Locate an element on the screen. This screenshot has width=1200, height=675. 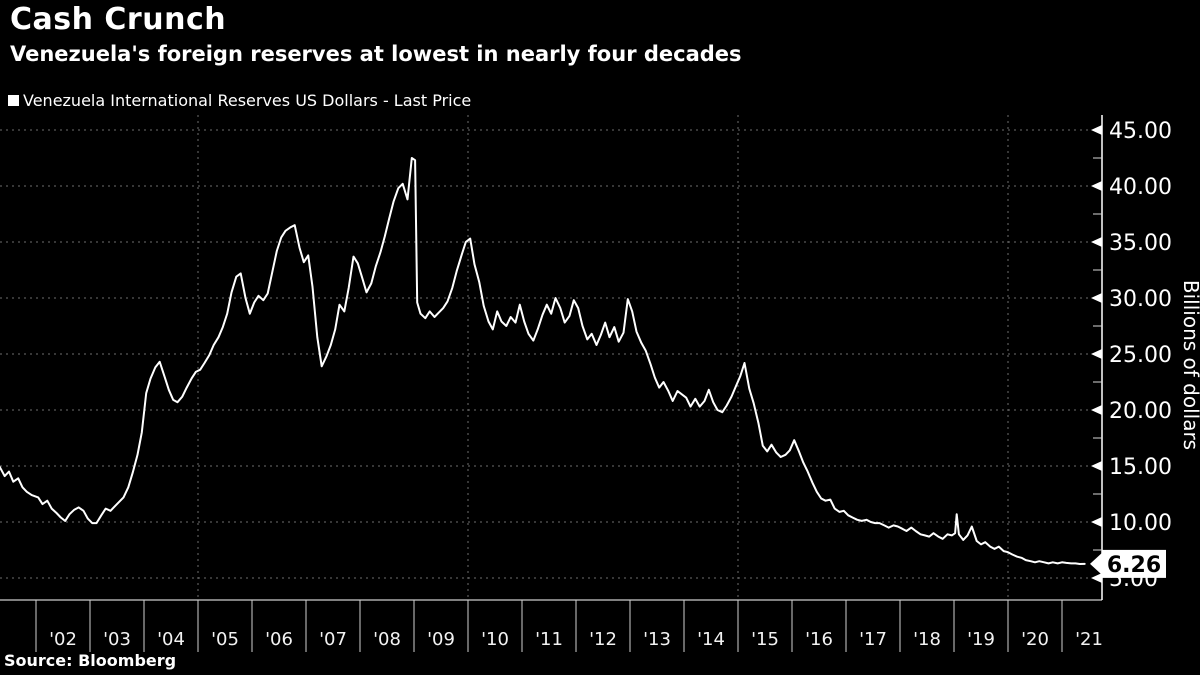
x-tick-label: '15 is located at coordinates (765, 639).